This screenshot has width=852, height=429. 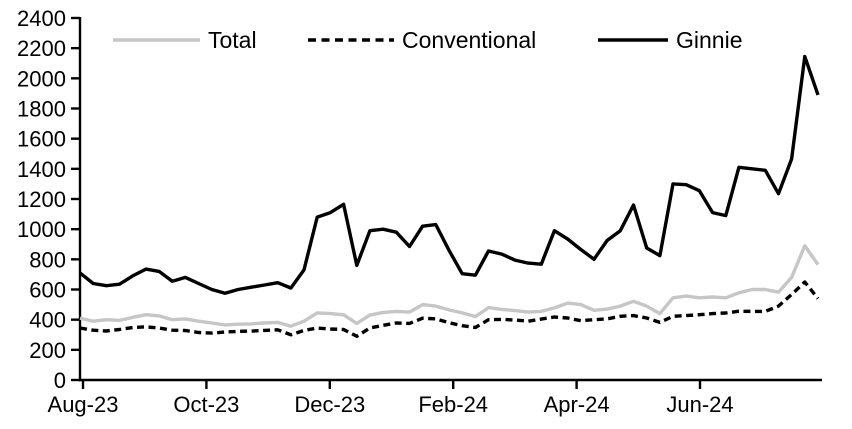 I want to click on x-tick-label: Aug-23, so click(x=83, y=404).